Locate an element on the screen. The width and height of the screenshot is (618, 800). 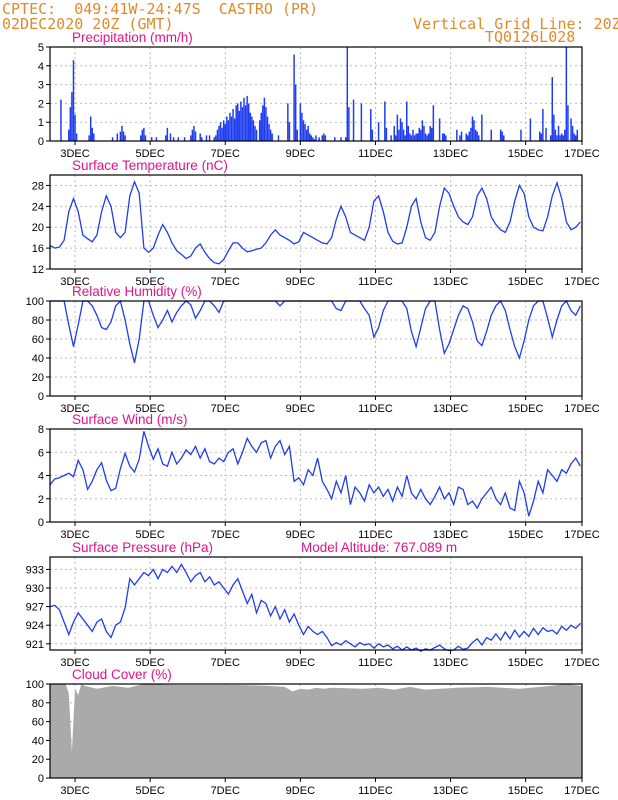
y-tick-label: 100 is located at coordinates (35, 302).